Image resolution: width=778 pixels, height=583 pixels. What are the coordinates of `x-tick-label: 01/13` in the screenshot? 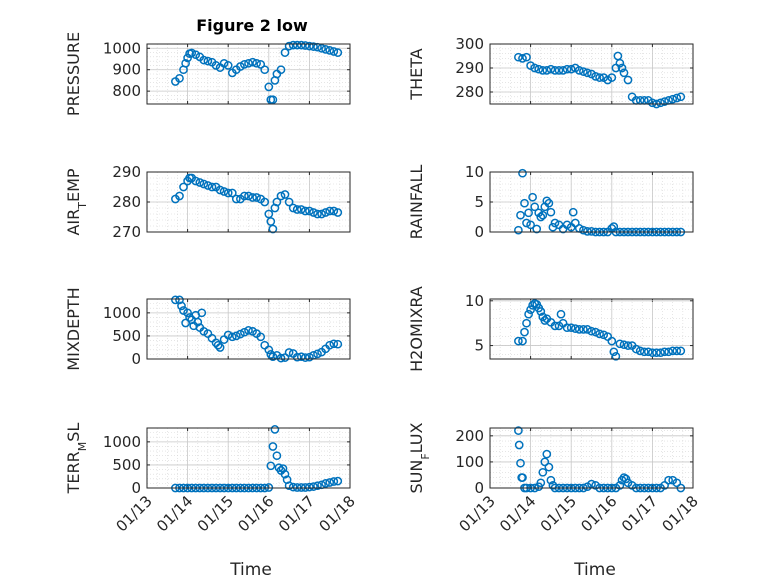 It's located at (477, 513).